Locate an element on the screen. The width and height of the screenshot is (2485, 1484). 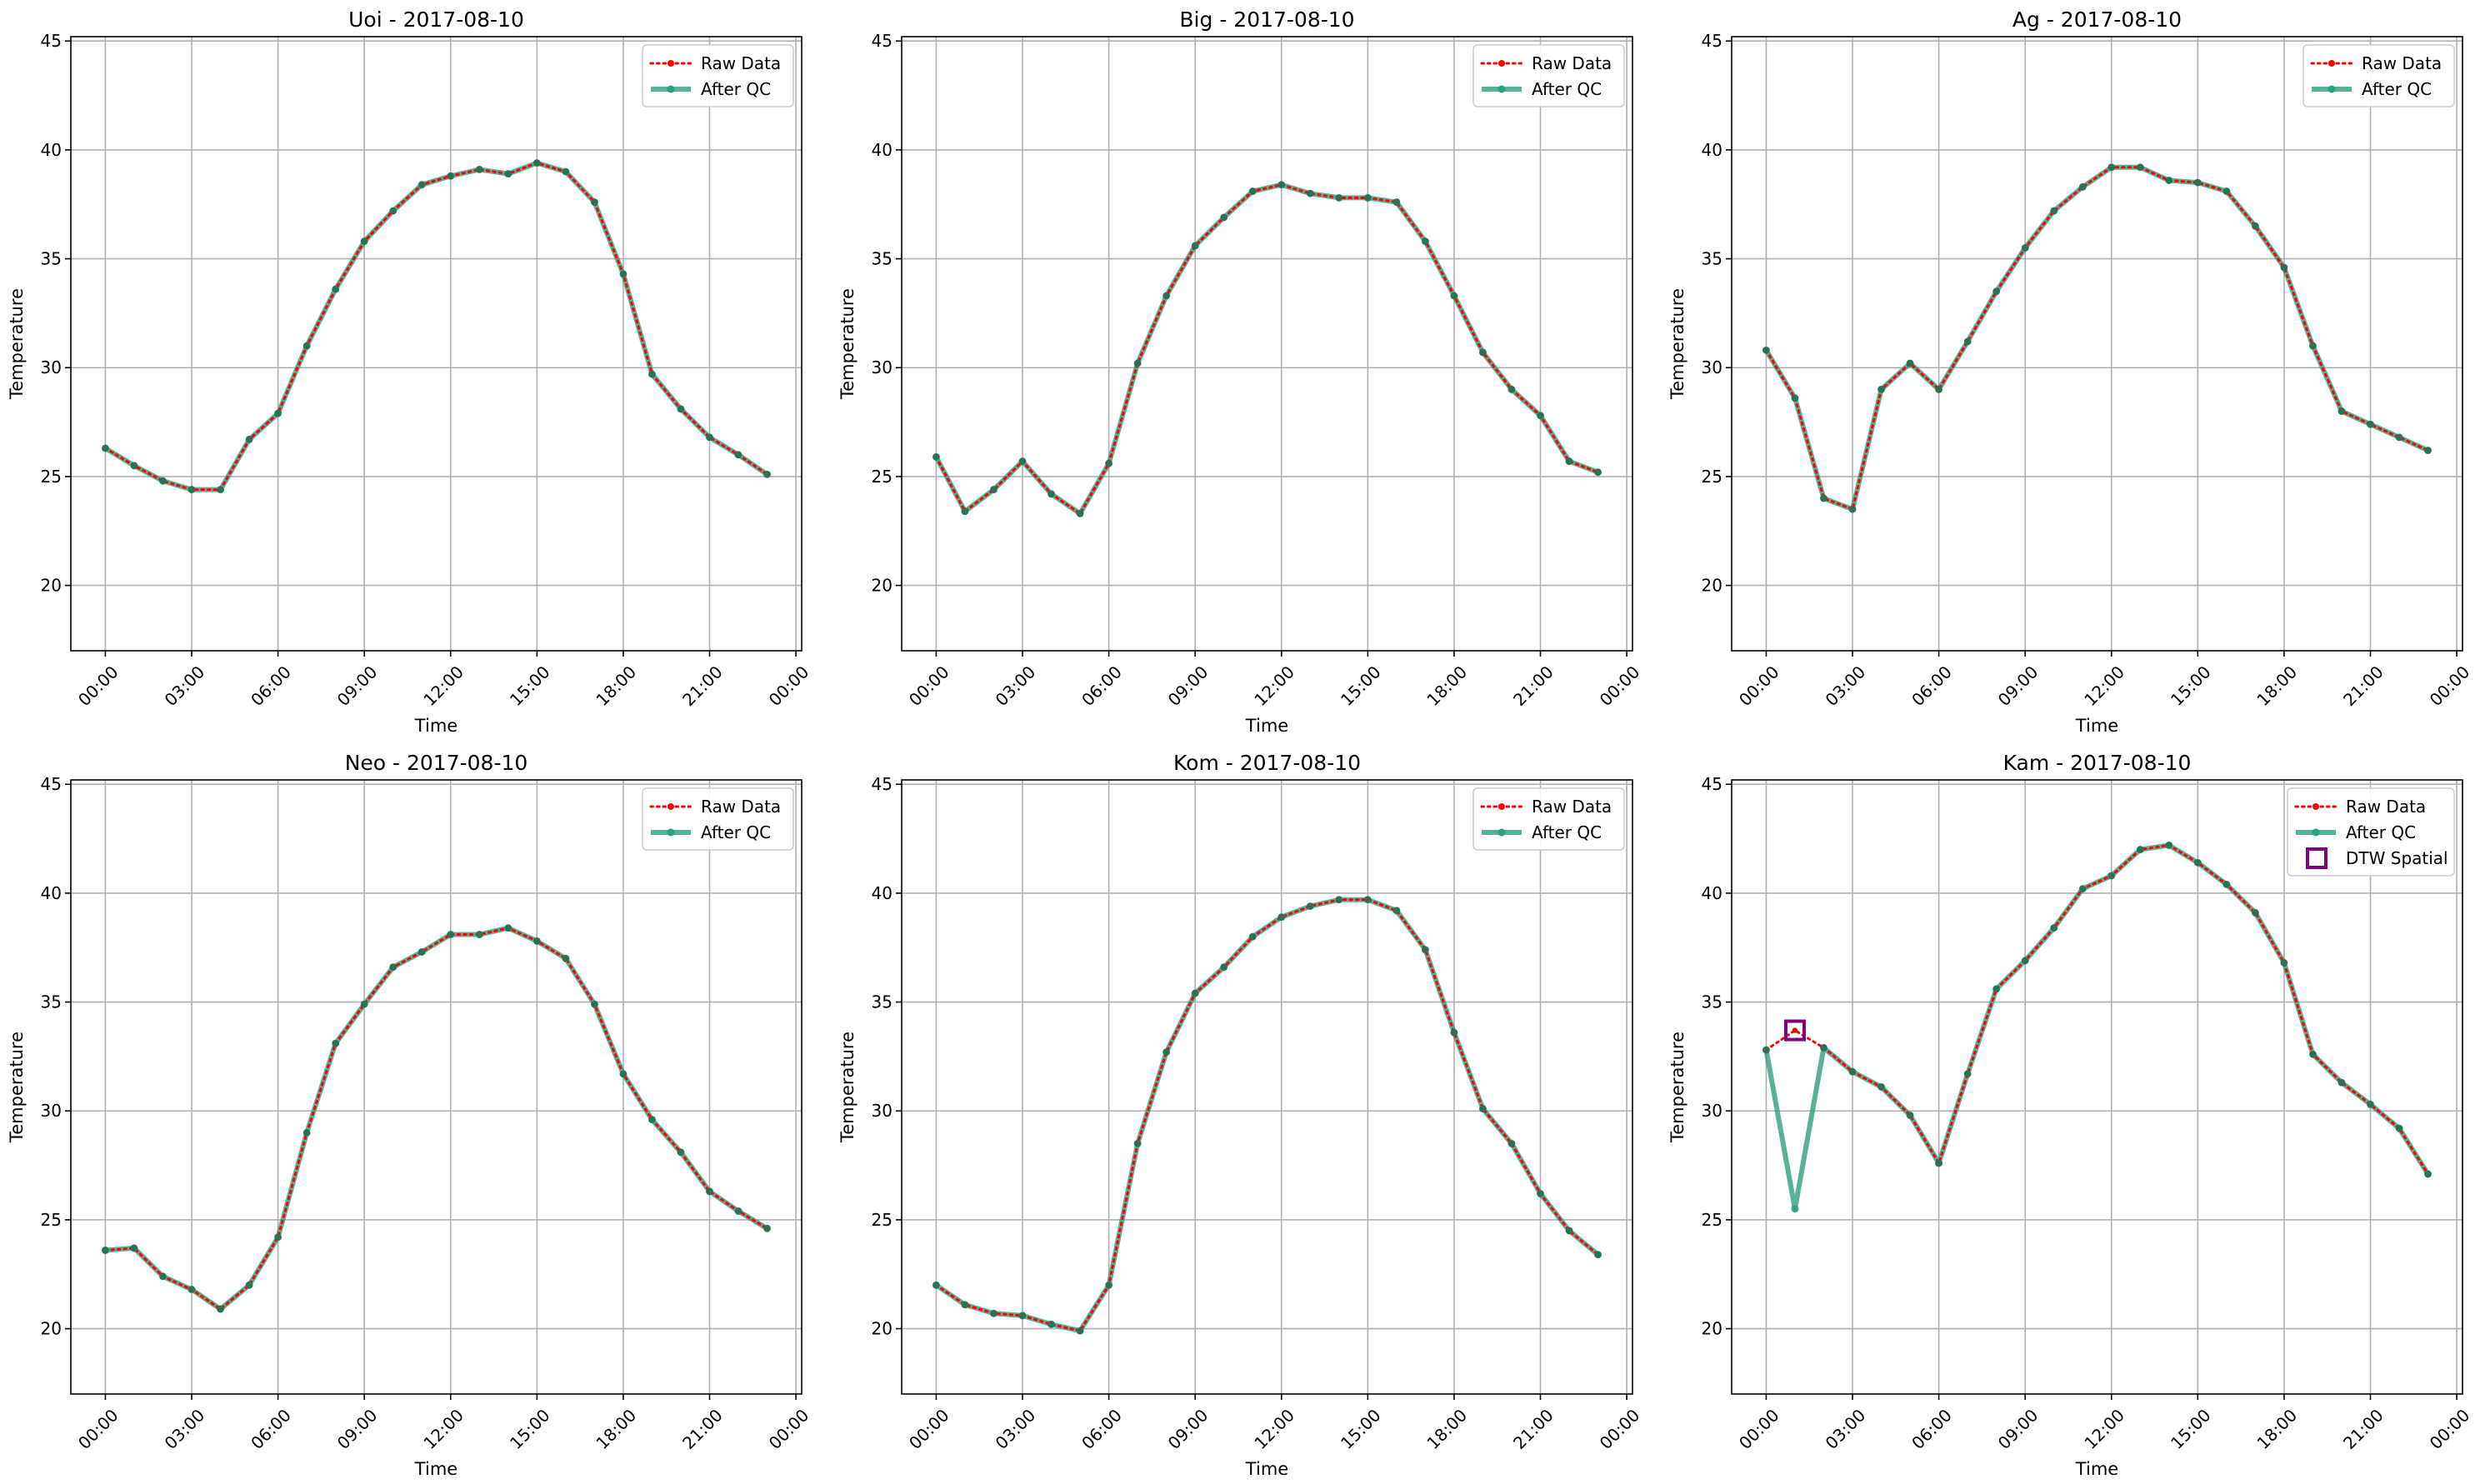
chart-title: Ag - 2017-08-10 is located at coordinates (2097, 19).